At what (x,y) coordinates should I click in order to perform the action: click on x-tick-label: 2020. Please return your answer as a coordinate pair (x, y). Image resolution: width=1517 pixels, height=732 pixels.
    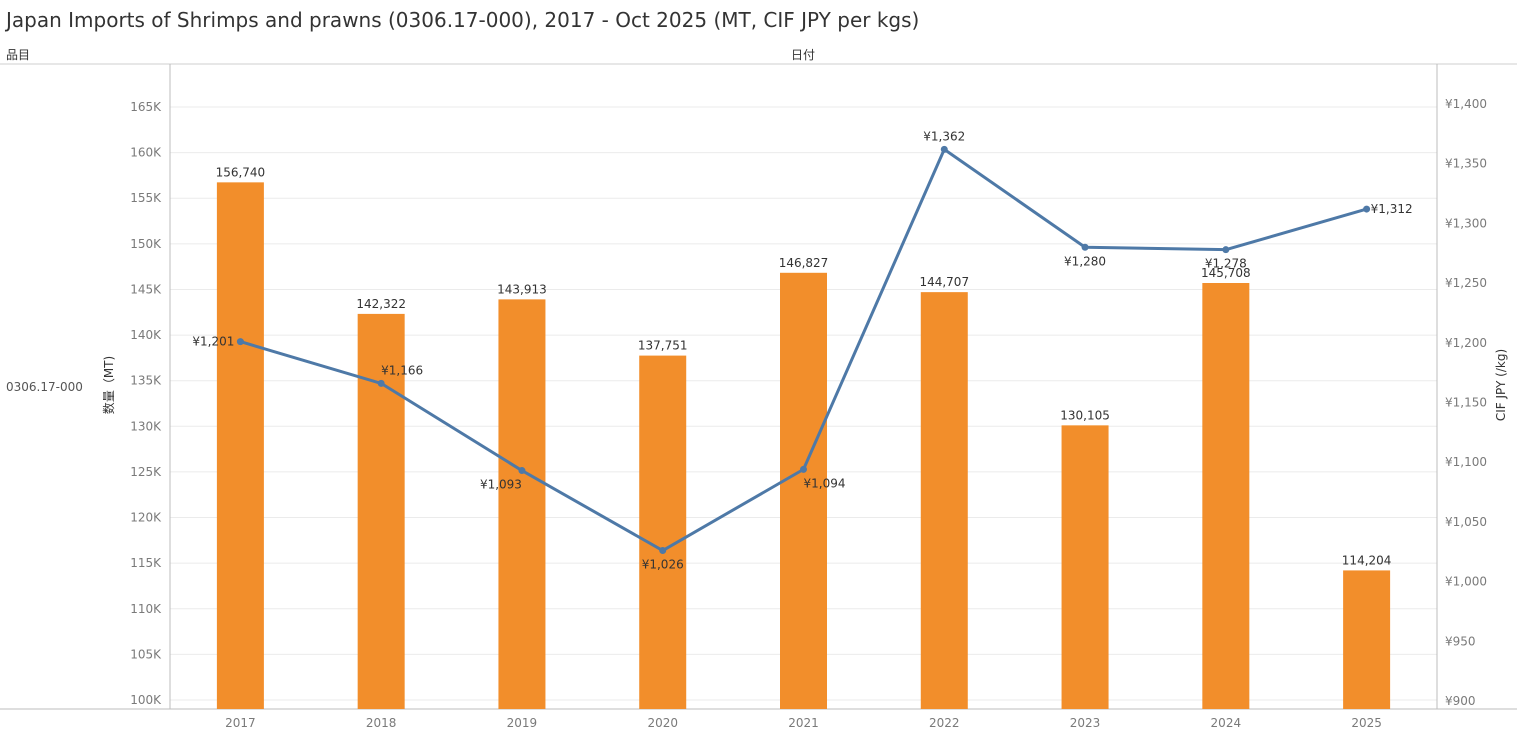
    Looking at the image, I should click on (662, 723).